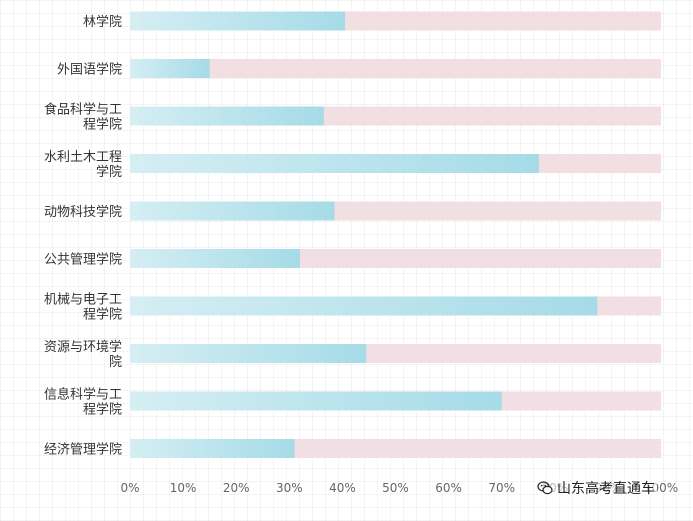  I want to click on category-label: 公共管理学院, so click(83, 260).